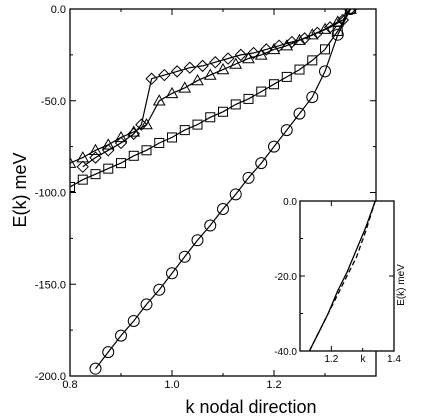 Image resolution: width=425 pixels, height=418 pixels. I want to click on inset-series-layer, so click(342, 276).